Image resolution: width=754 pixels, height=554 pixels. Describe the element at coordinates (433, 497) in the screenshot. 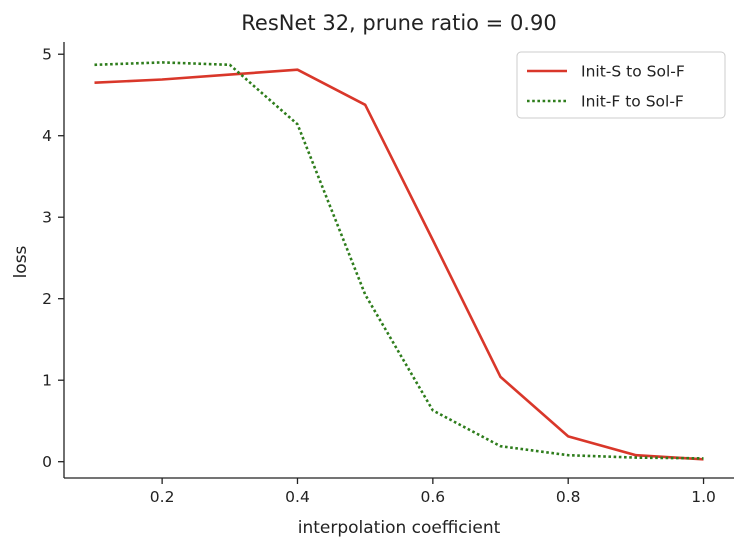

I see `x-tick-label: 0.6` at that location.